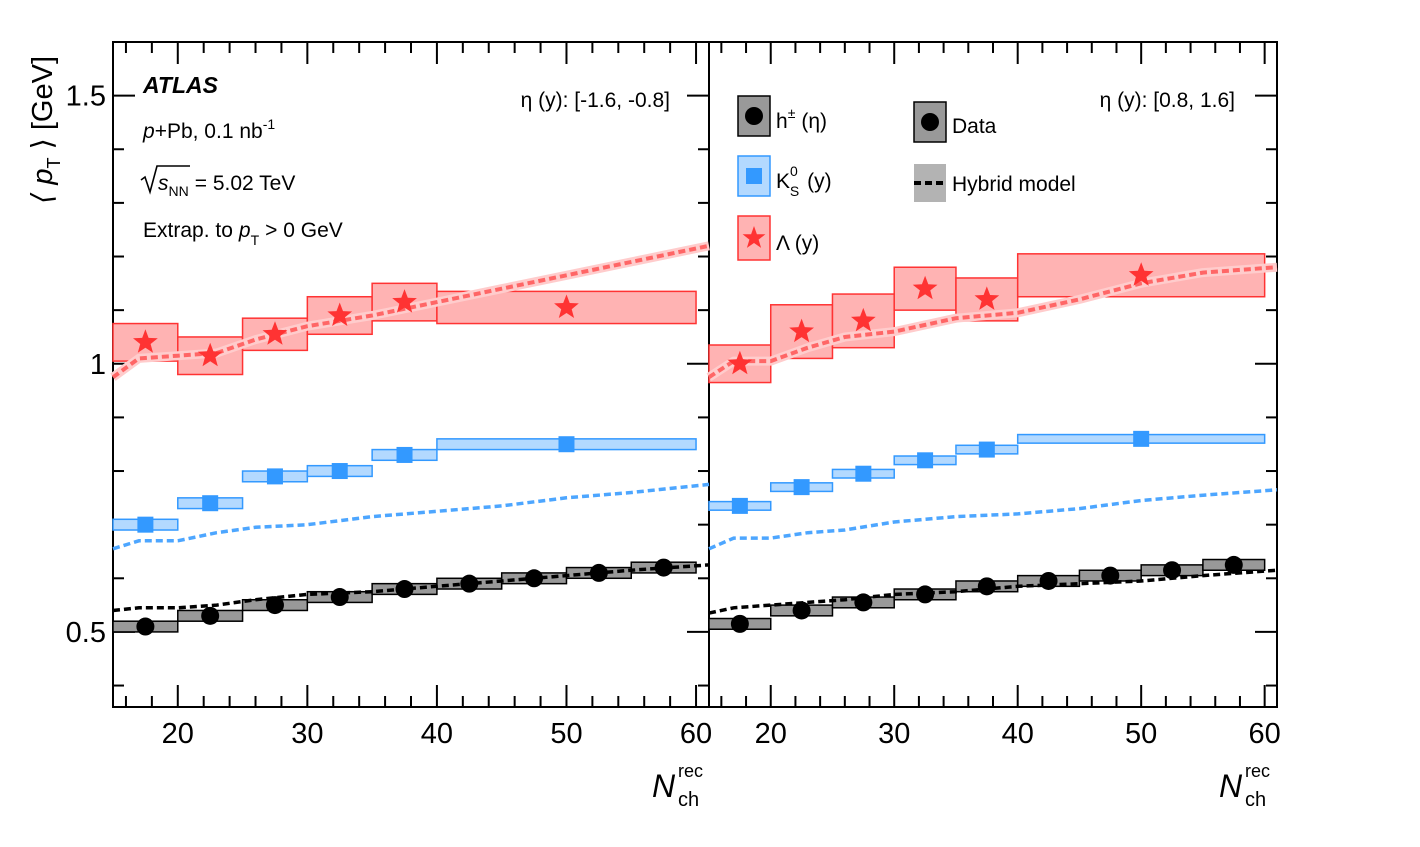 The image size is (1420, 847). I want to click on x-tick-label-right: 20, so click(771, 734).